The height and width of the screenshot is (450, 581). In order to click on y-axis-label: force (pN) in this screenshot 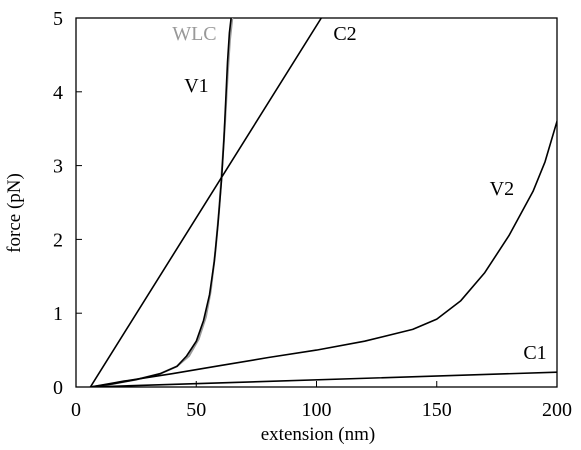, I will do `click(14, 213)`.